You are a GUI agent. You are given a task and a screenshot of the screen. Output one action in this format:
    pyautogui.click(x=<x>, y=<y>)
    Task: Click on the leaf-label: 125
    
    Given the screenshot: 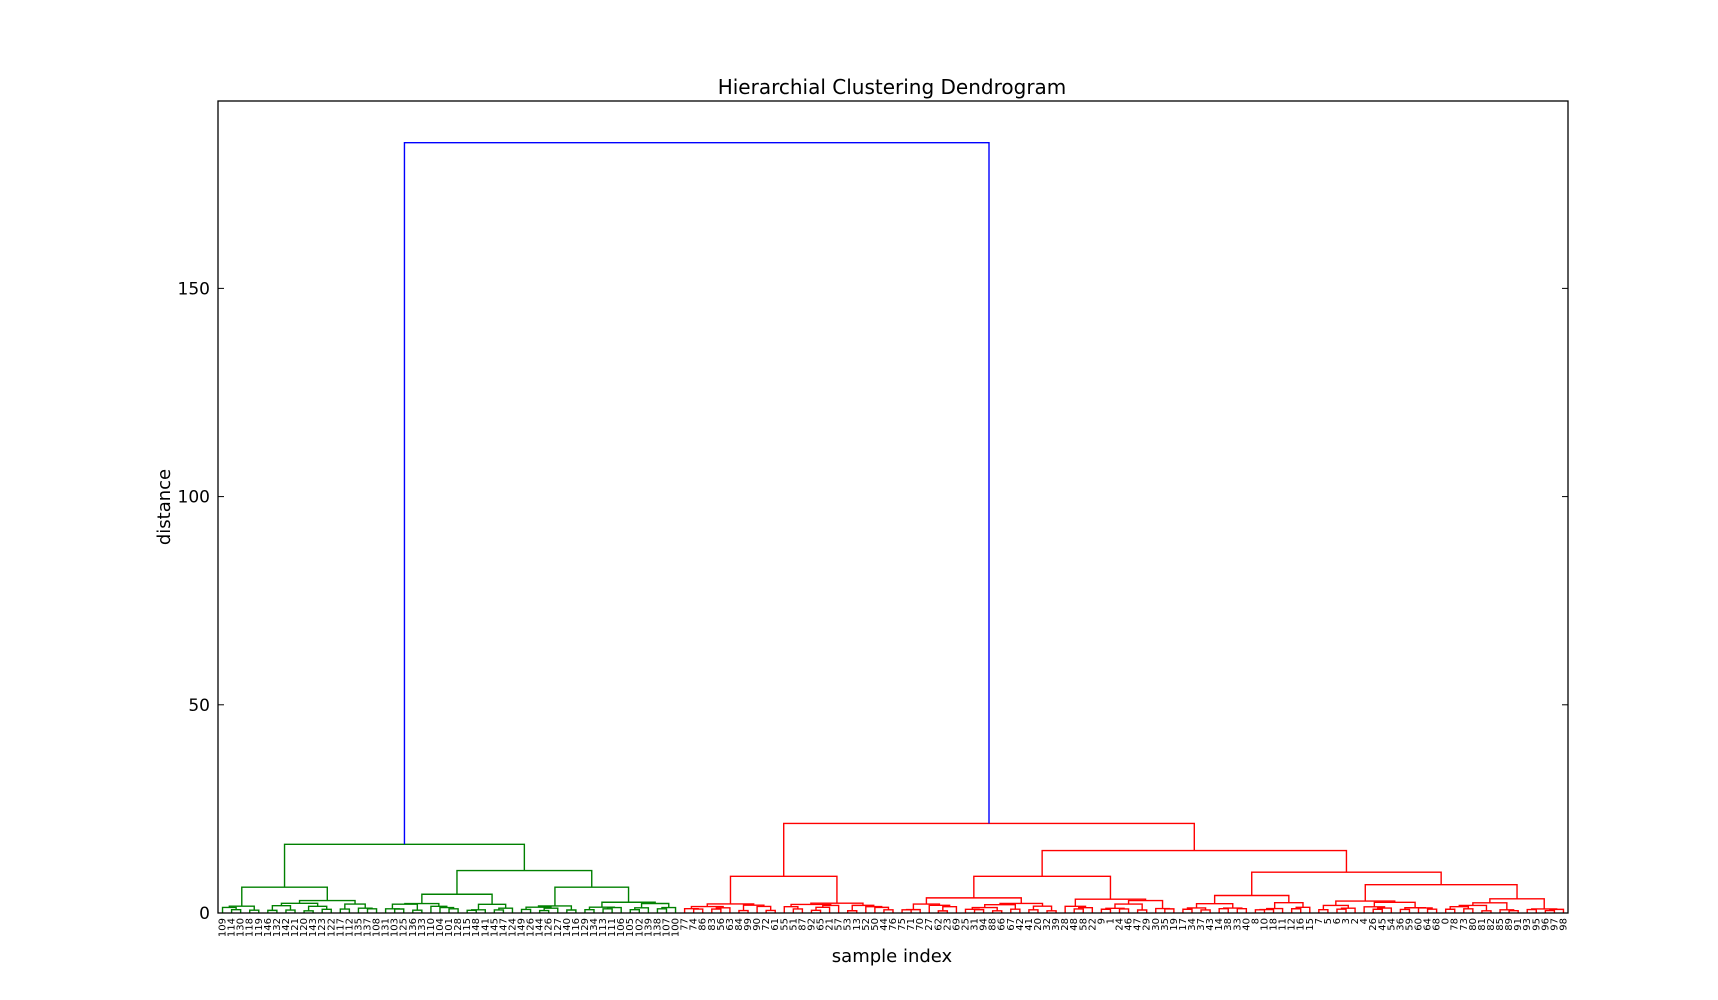 What is the action you would take?
    pyautogui.click(x=404, y=927)
    